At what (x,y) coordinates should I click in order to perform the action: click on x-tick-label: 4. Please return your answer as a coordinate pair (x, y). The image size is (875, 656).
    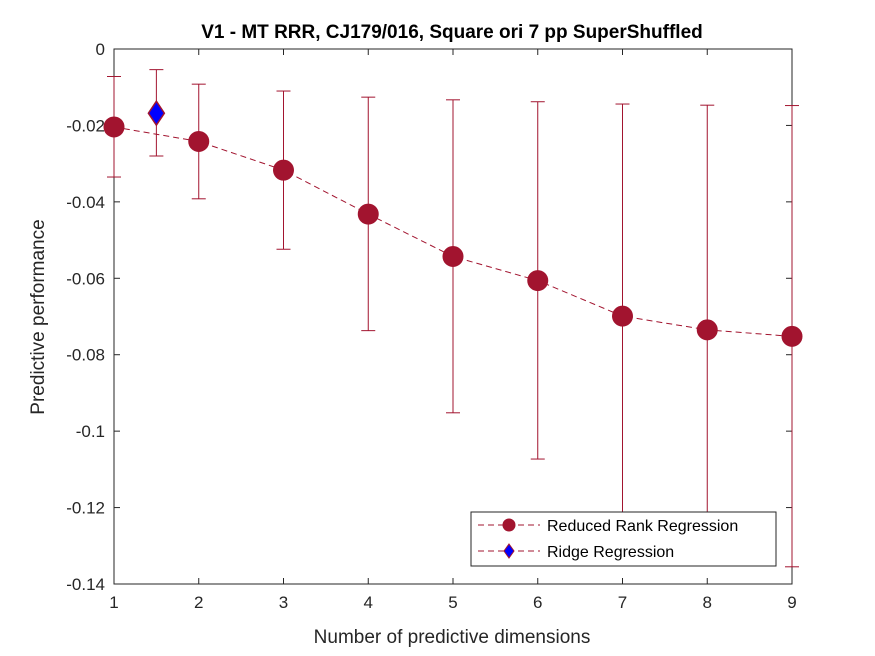
    Looking at the image, I should click on (368, 602).